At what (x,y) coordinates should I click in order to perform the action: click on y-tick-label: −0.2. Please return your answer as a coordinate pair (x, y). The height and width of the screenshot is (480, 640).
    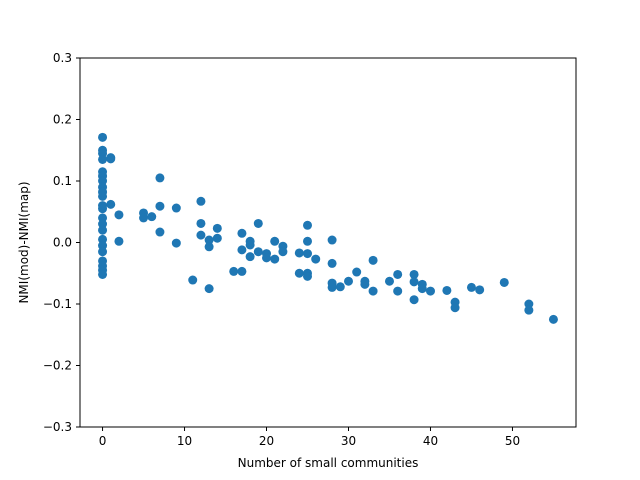
    Looking at the image, I should click on (57, 366).